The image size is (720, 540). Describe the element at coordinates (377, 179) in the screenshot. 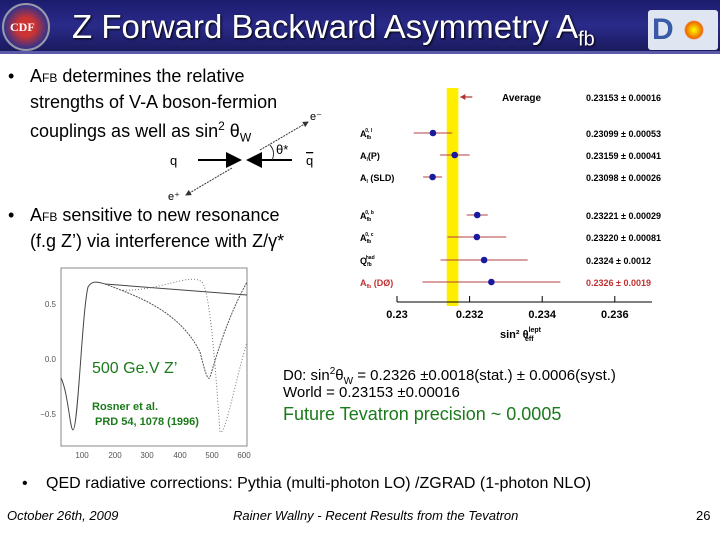

I see `measurement-label: Al (SLD)` at that location.